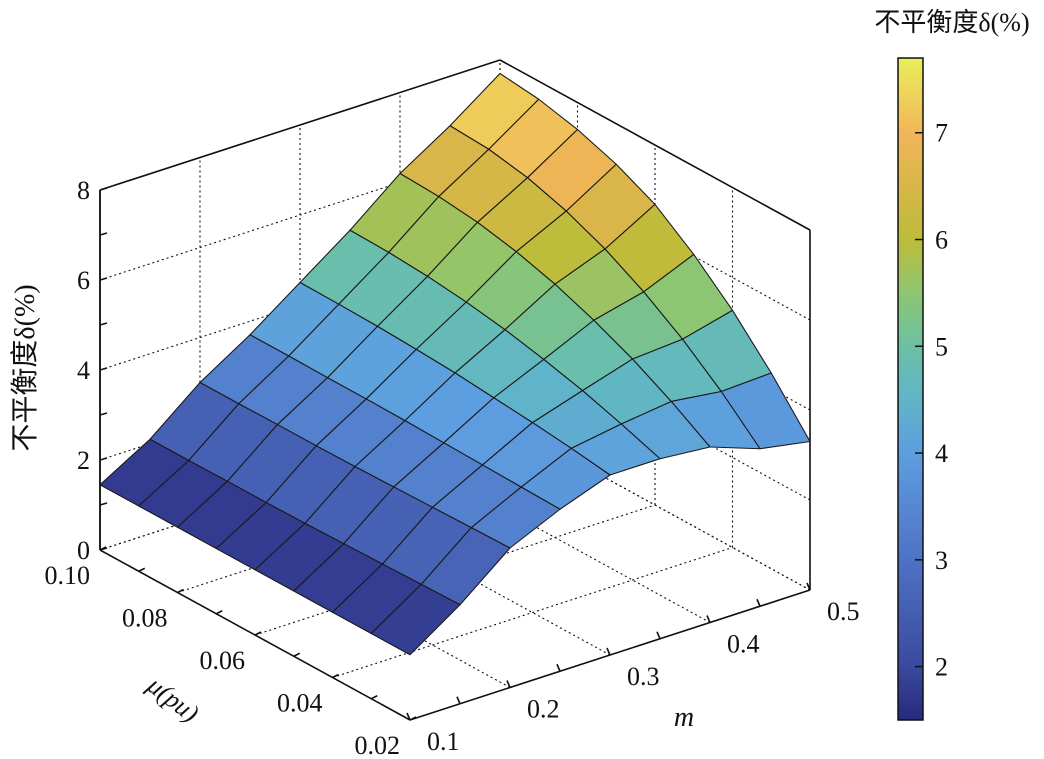 The width and height of the screenshot is (1044, 759). Describe the element at coordinates (941, 560) in the screenshot. I see `colorbar-tick-label: 3` at that location.